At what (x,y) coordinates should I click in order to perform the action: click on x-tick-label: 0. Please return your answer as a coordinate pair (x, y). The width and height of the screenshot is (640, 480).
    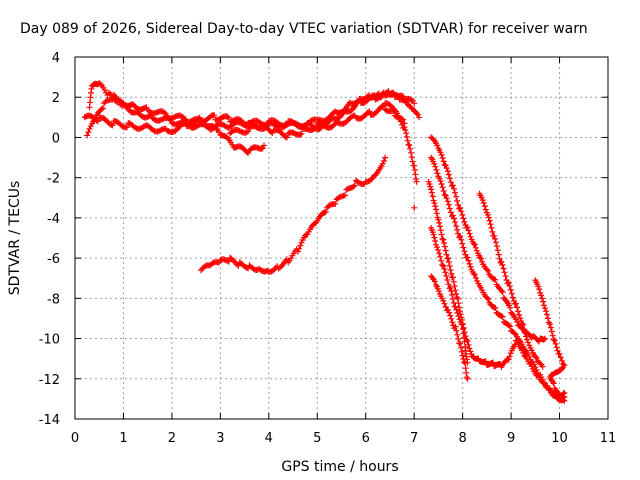
    Looking at the image, I should click on (75, 438).